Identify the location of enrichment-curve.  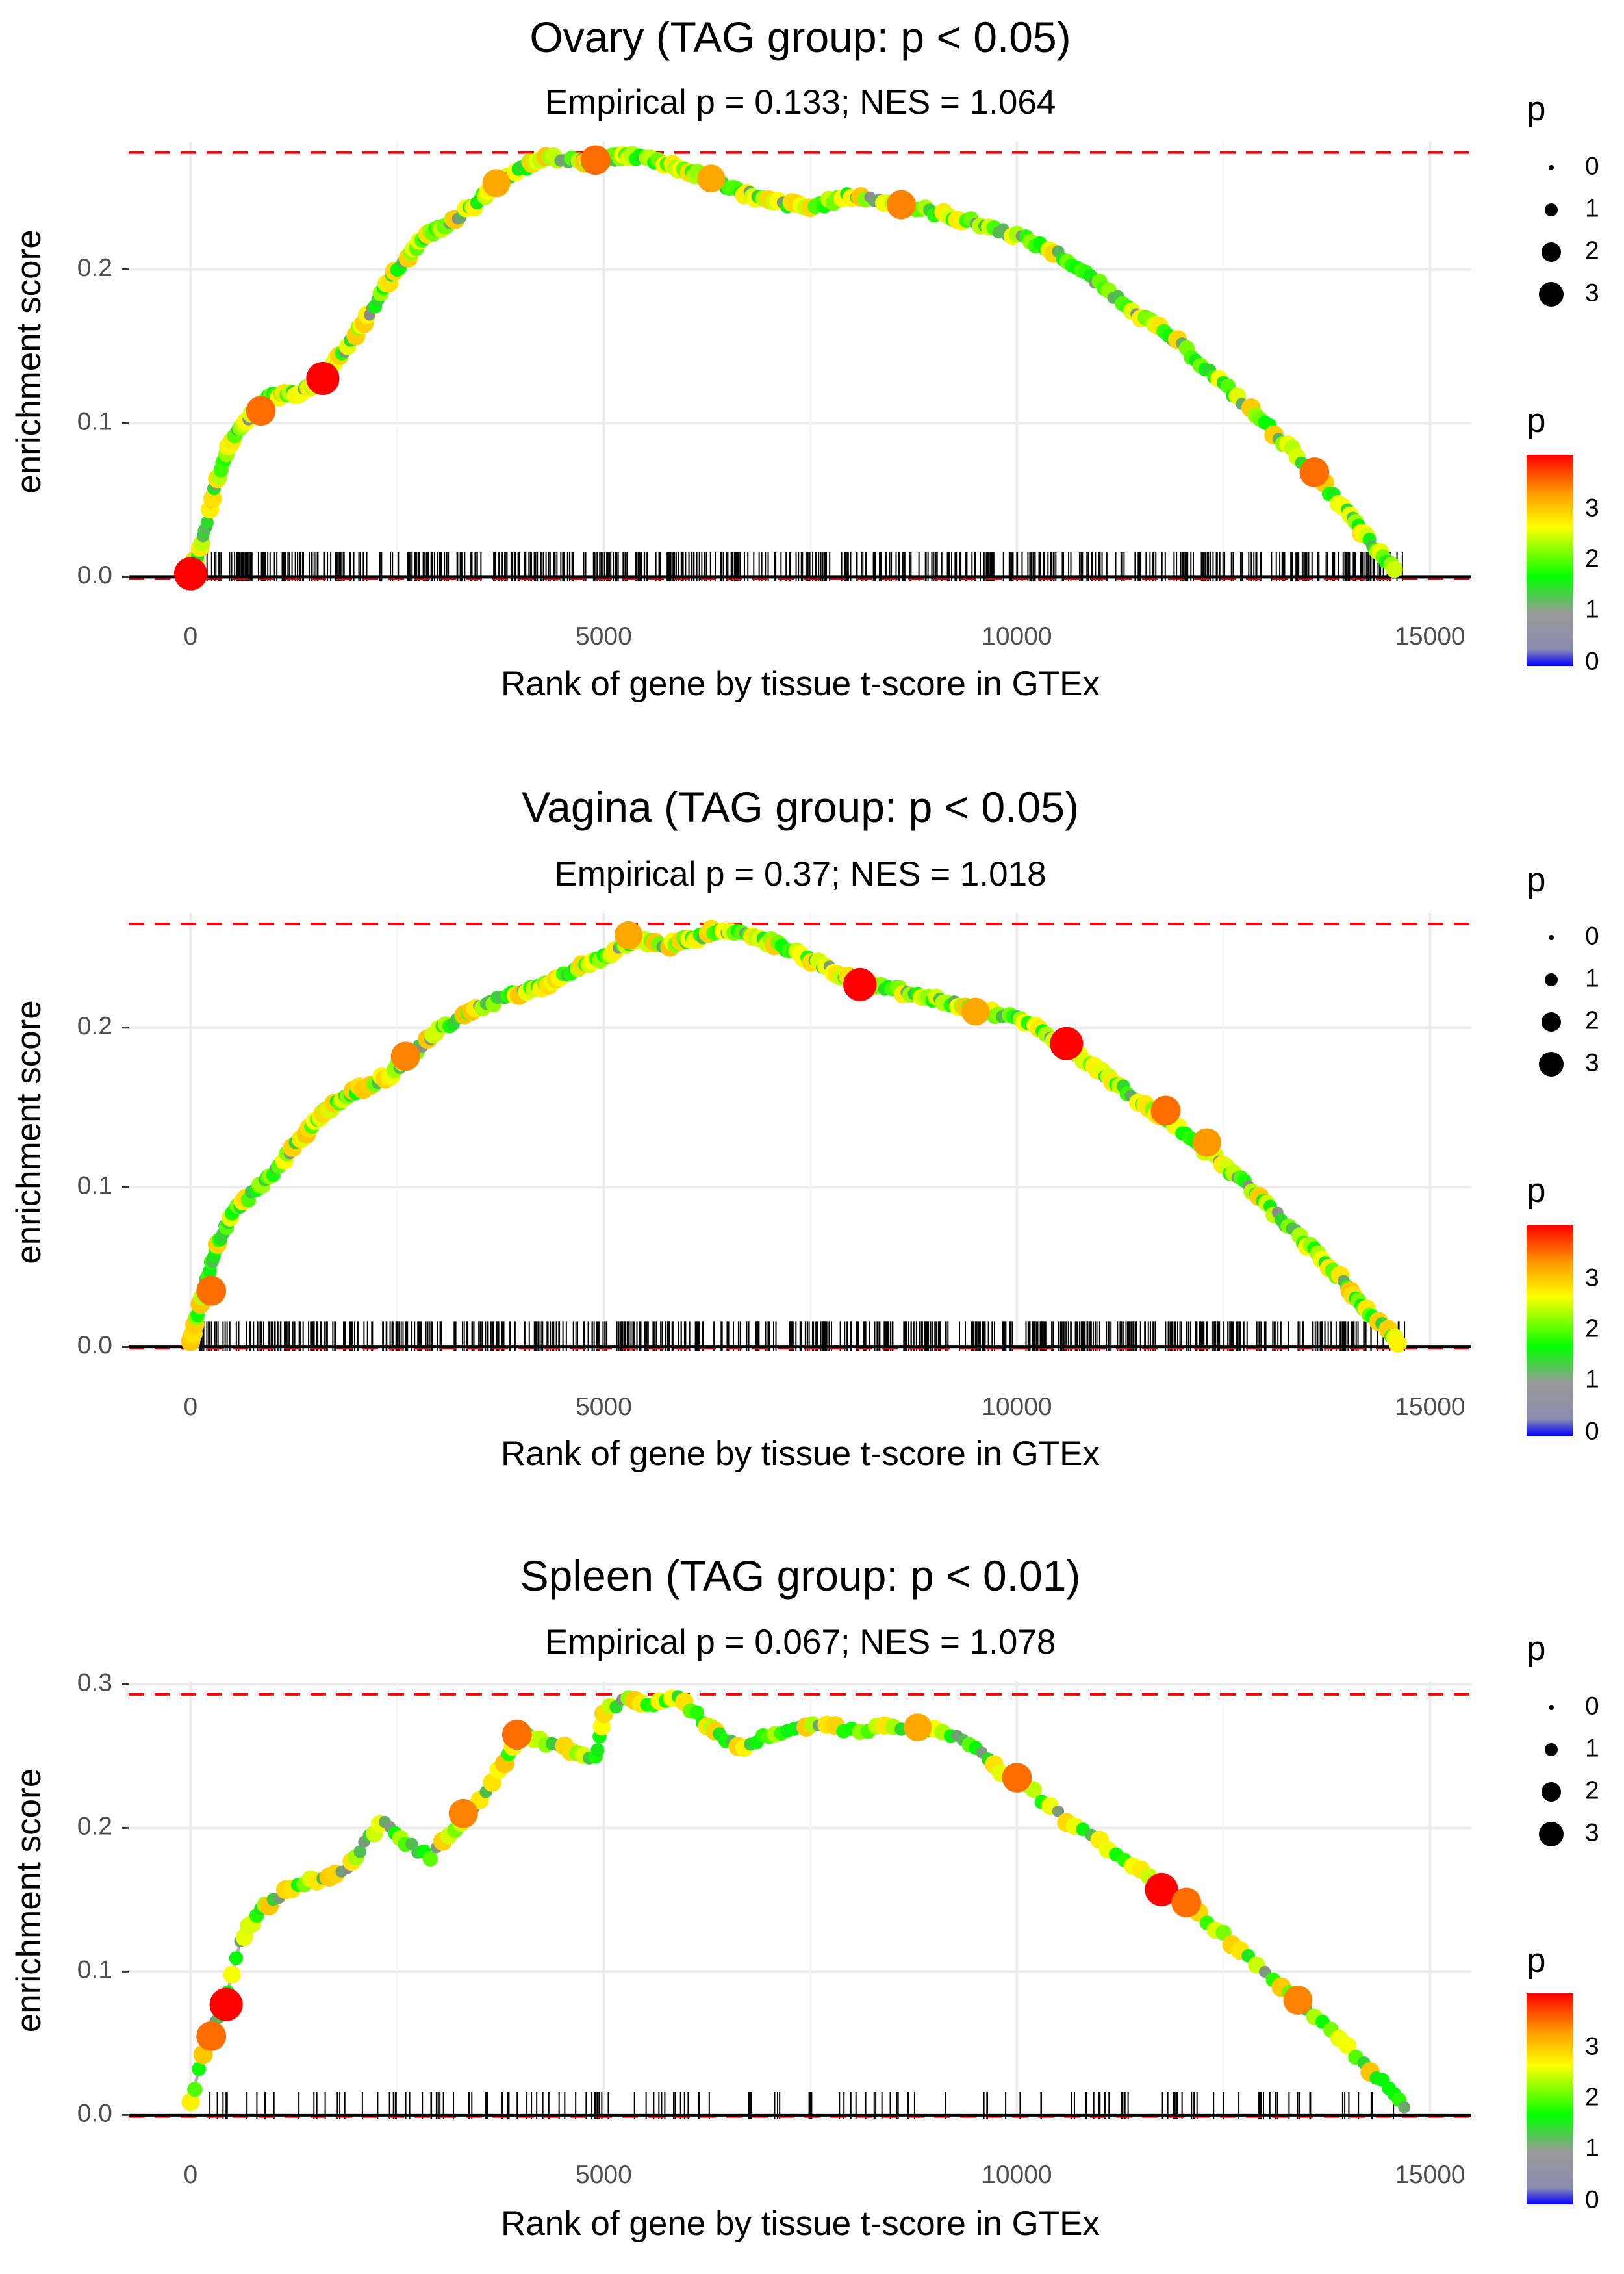
(794, 364).